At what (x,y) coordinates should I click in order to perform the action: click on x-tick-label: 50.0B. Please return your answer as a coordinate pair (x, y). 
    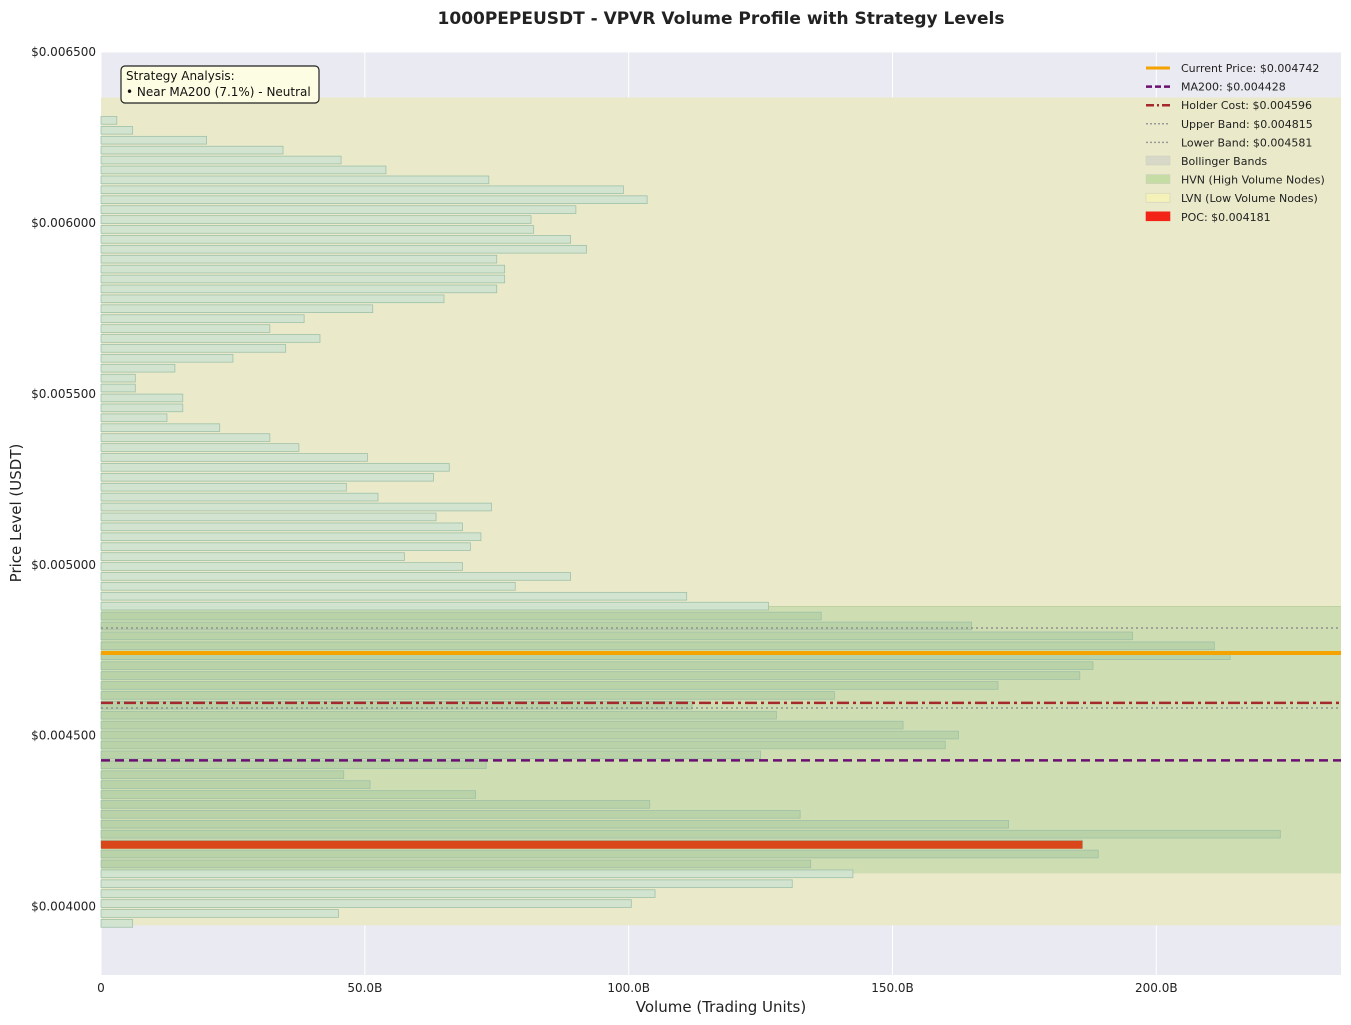
    Looking at the image, I should click on (364, 988).